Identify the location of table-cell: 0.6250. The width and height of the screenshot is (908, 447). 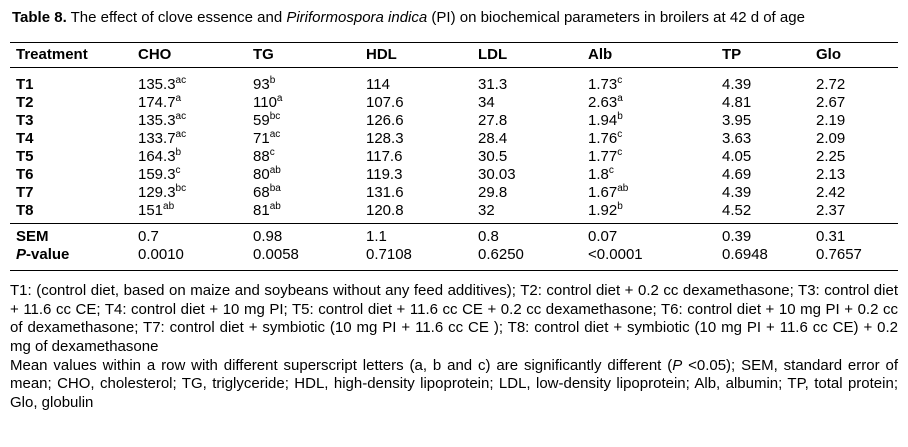
(501, 255).